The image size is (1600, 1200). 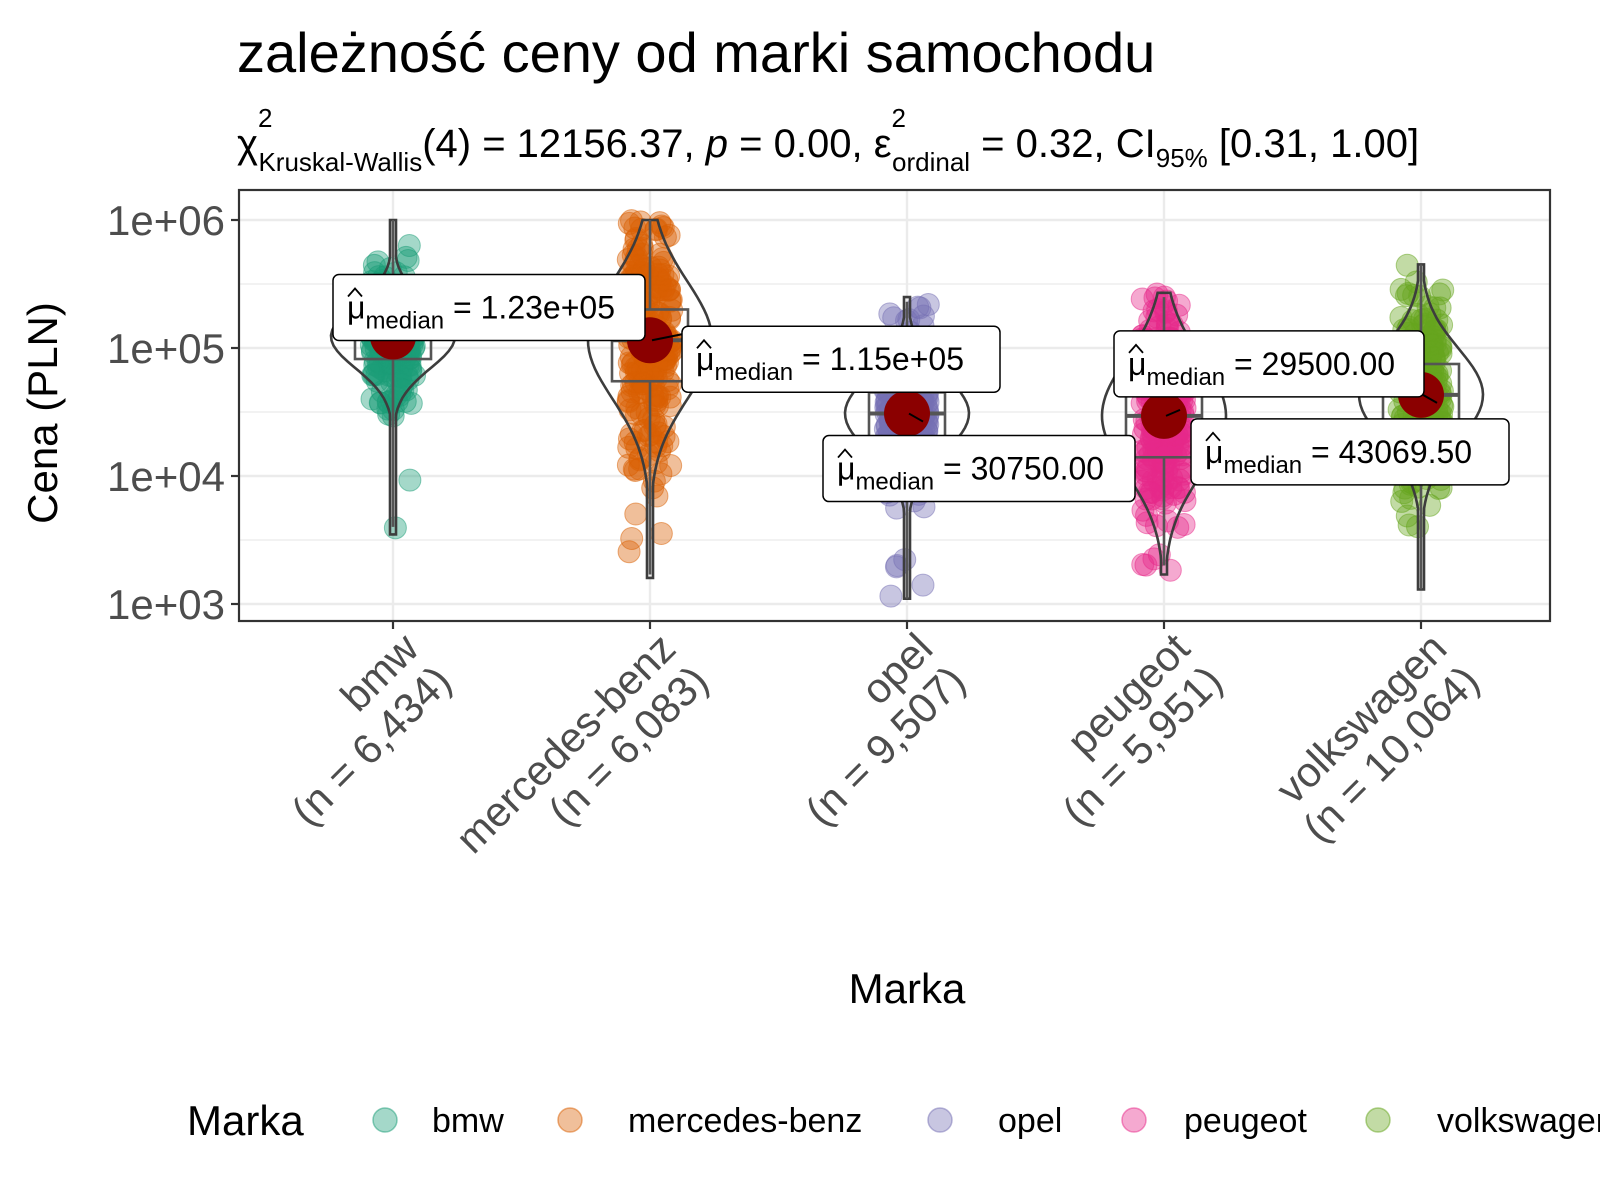 What do you see at coordinates (570, 1120) in the screenshot?
I see `legend-key-mercedes-benz` at bounding box center [570, 1120].